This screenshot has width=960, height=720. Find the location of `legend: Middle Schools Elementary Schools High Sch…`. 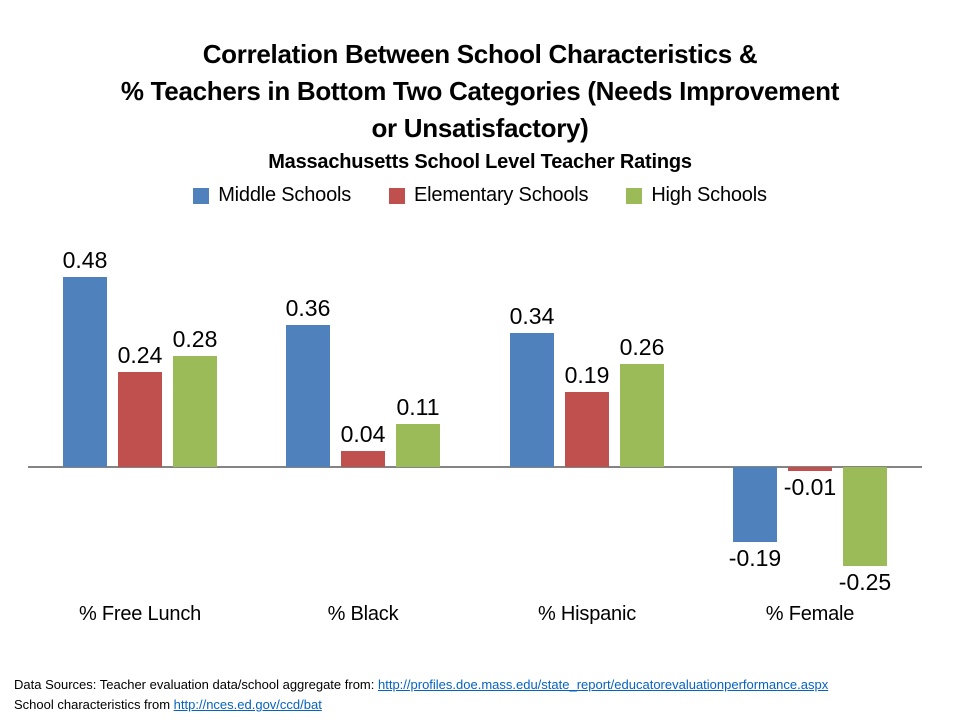

legend: Middle Schools Elementary Schools High Sch… is located at coordinates (480, 195).